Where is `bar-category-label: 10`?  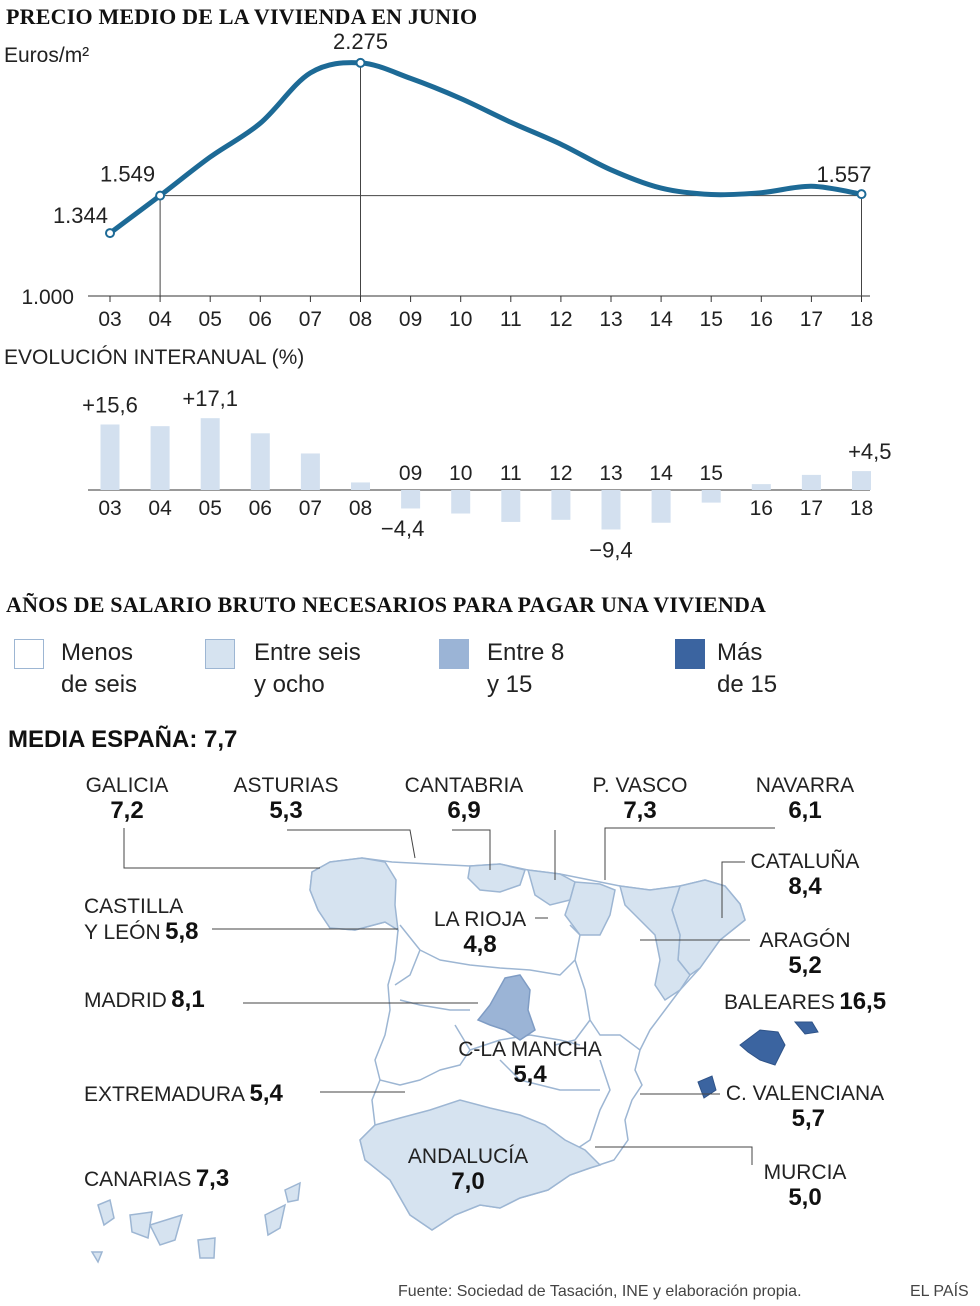 bar-category-label: 10 is located at coordinates (460, 473).